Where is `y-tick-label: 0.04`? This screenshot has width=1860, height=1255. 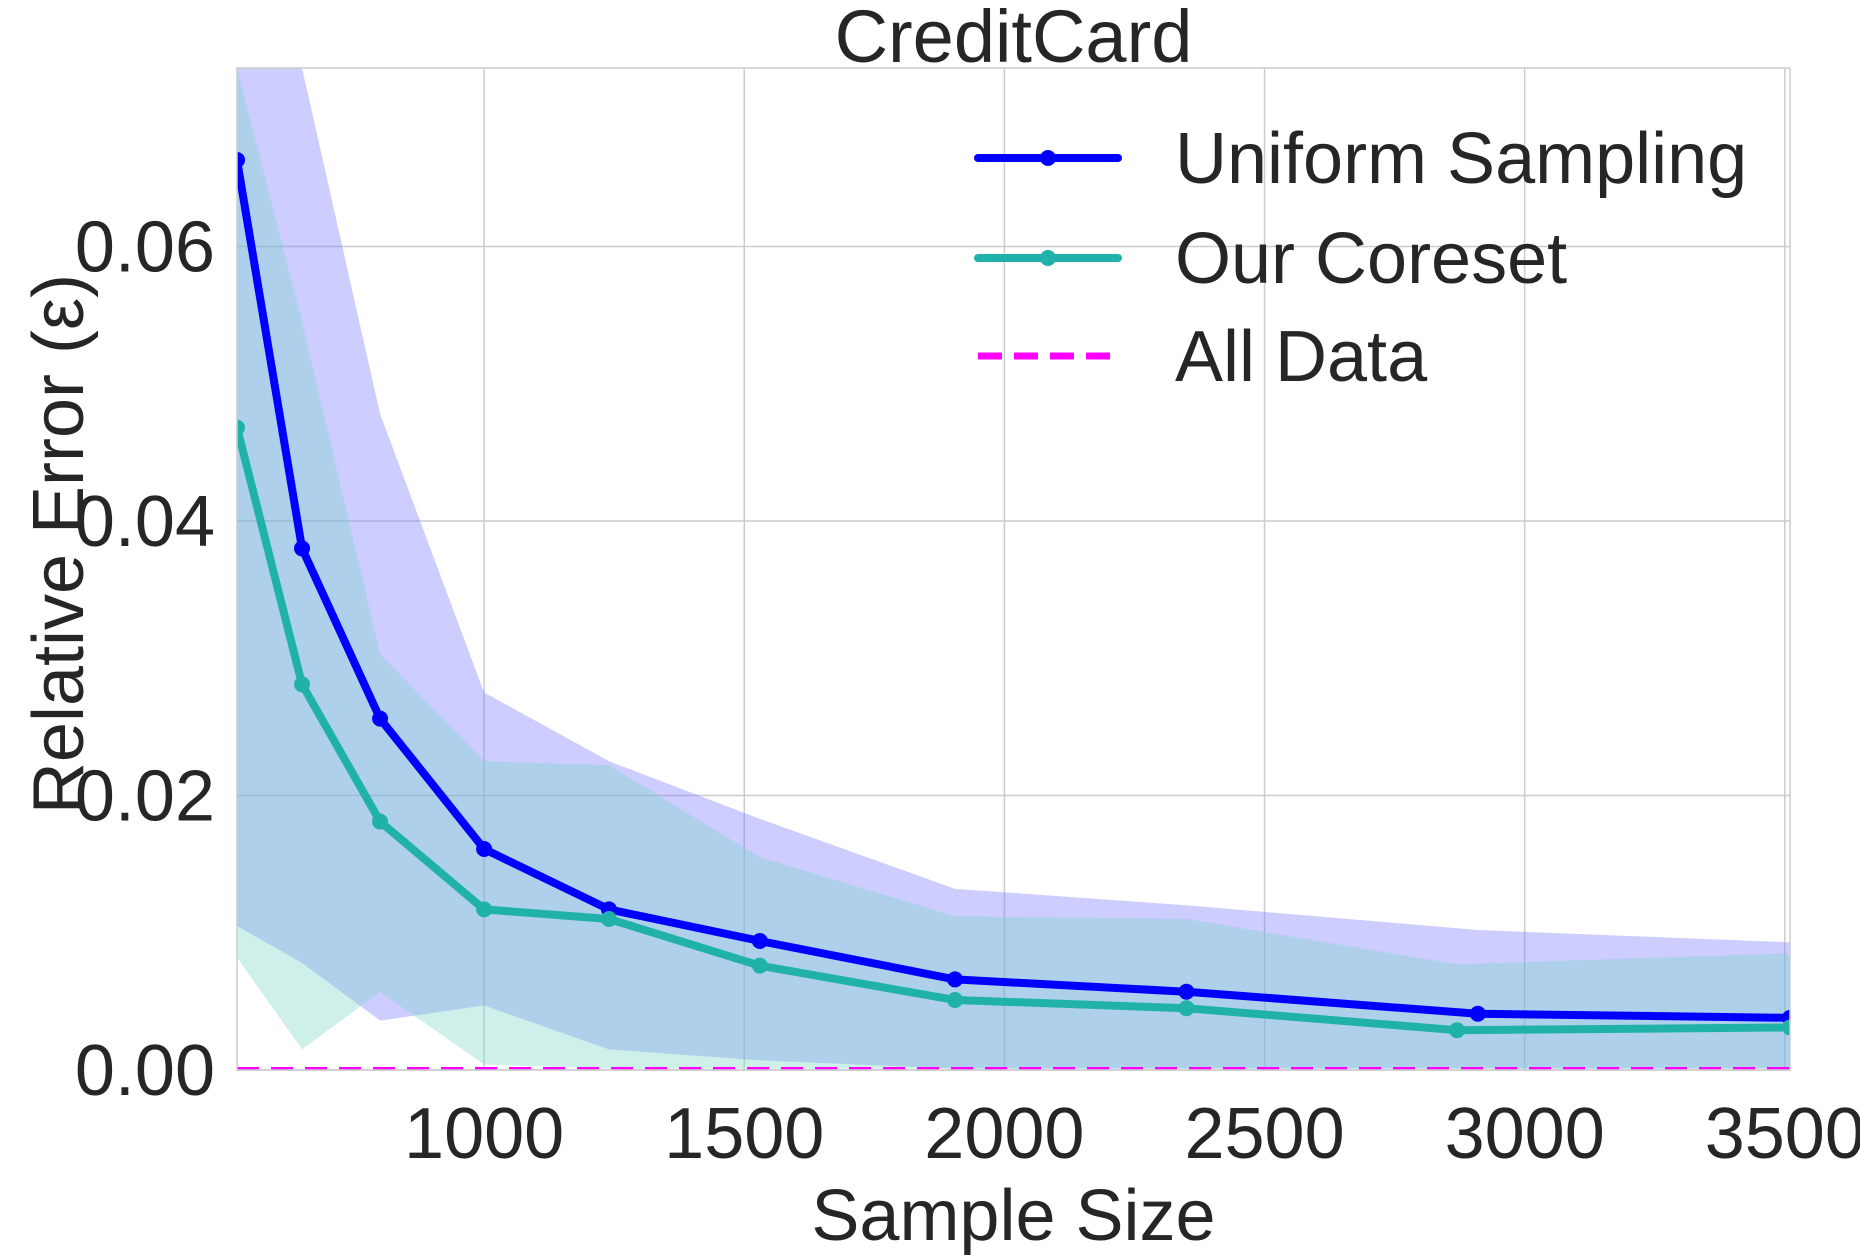 y-tick-label: 0.04 is located at coordinates (145, 522).